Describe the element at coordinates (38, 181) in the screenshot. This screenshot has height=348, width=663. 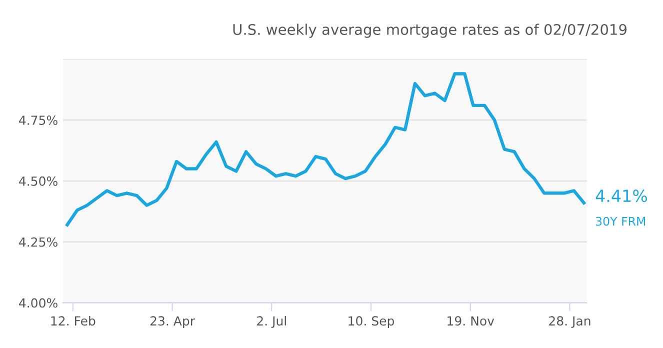
I see `y-tick-label: 4.50%` at that location.